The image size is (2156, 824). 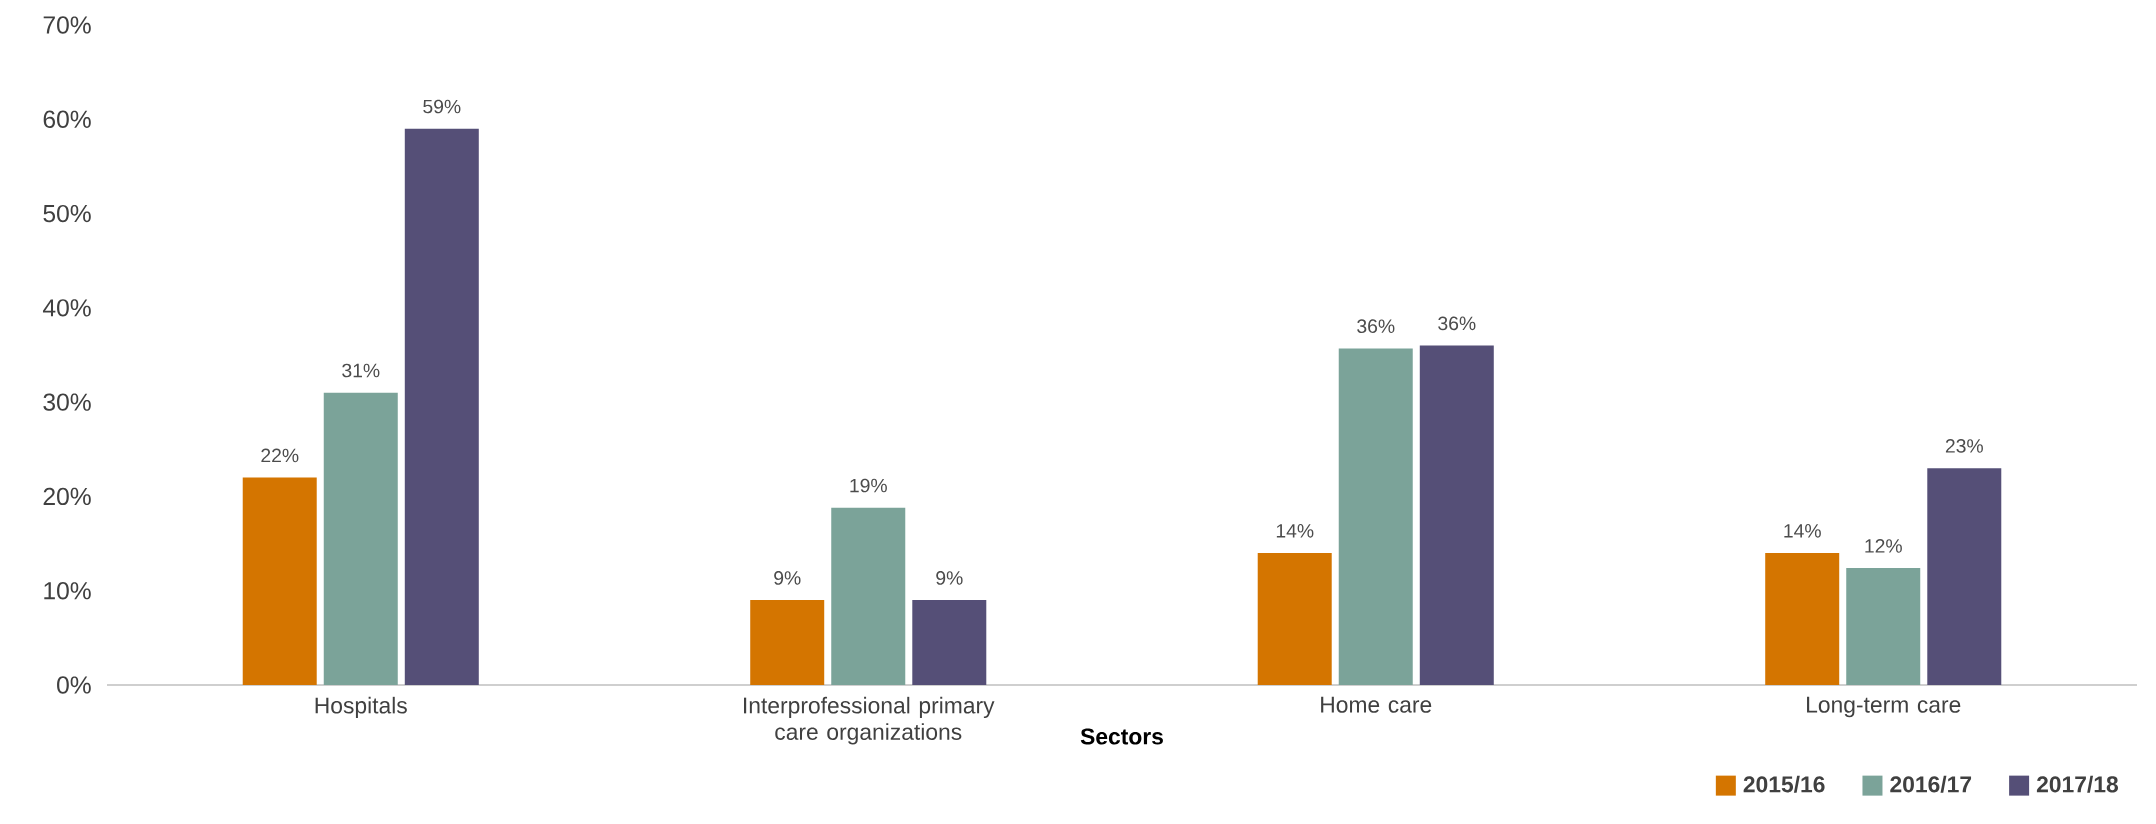 What do you see at coordinates (869, 720) in the screenshot?
I see `x-tick-label: Interprofessional primary care organizations` at bounding box center [869, 720].